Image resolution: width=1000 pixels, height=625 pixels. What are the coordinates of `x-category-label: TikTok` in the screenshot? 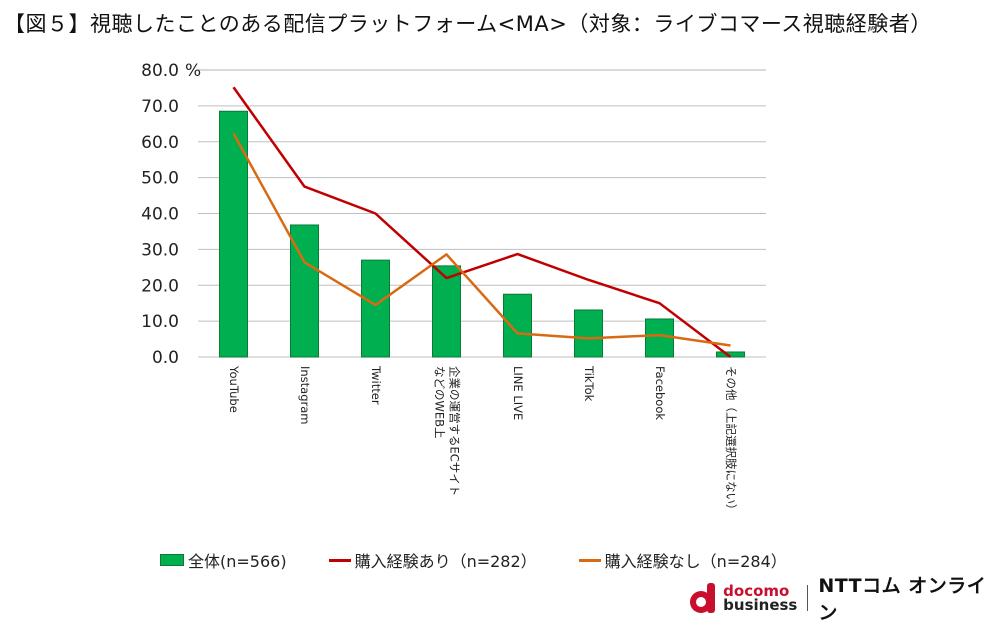 It's located at (589, 383).